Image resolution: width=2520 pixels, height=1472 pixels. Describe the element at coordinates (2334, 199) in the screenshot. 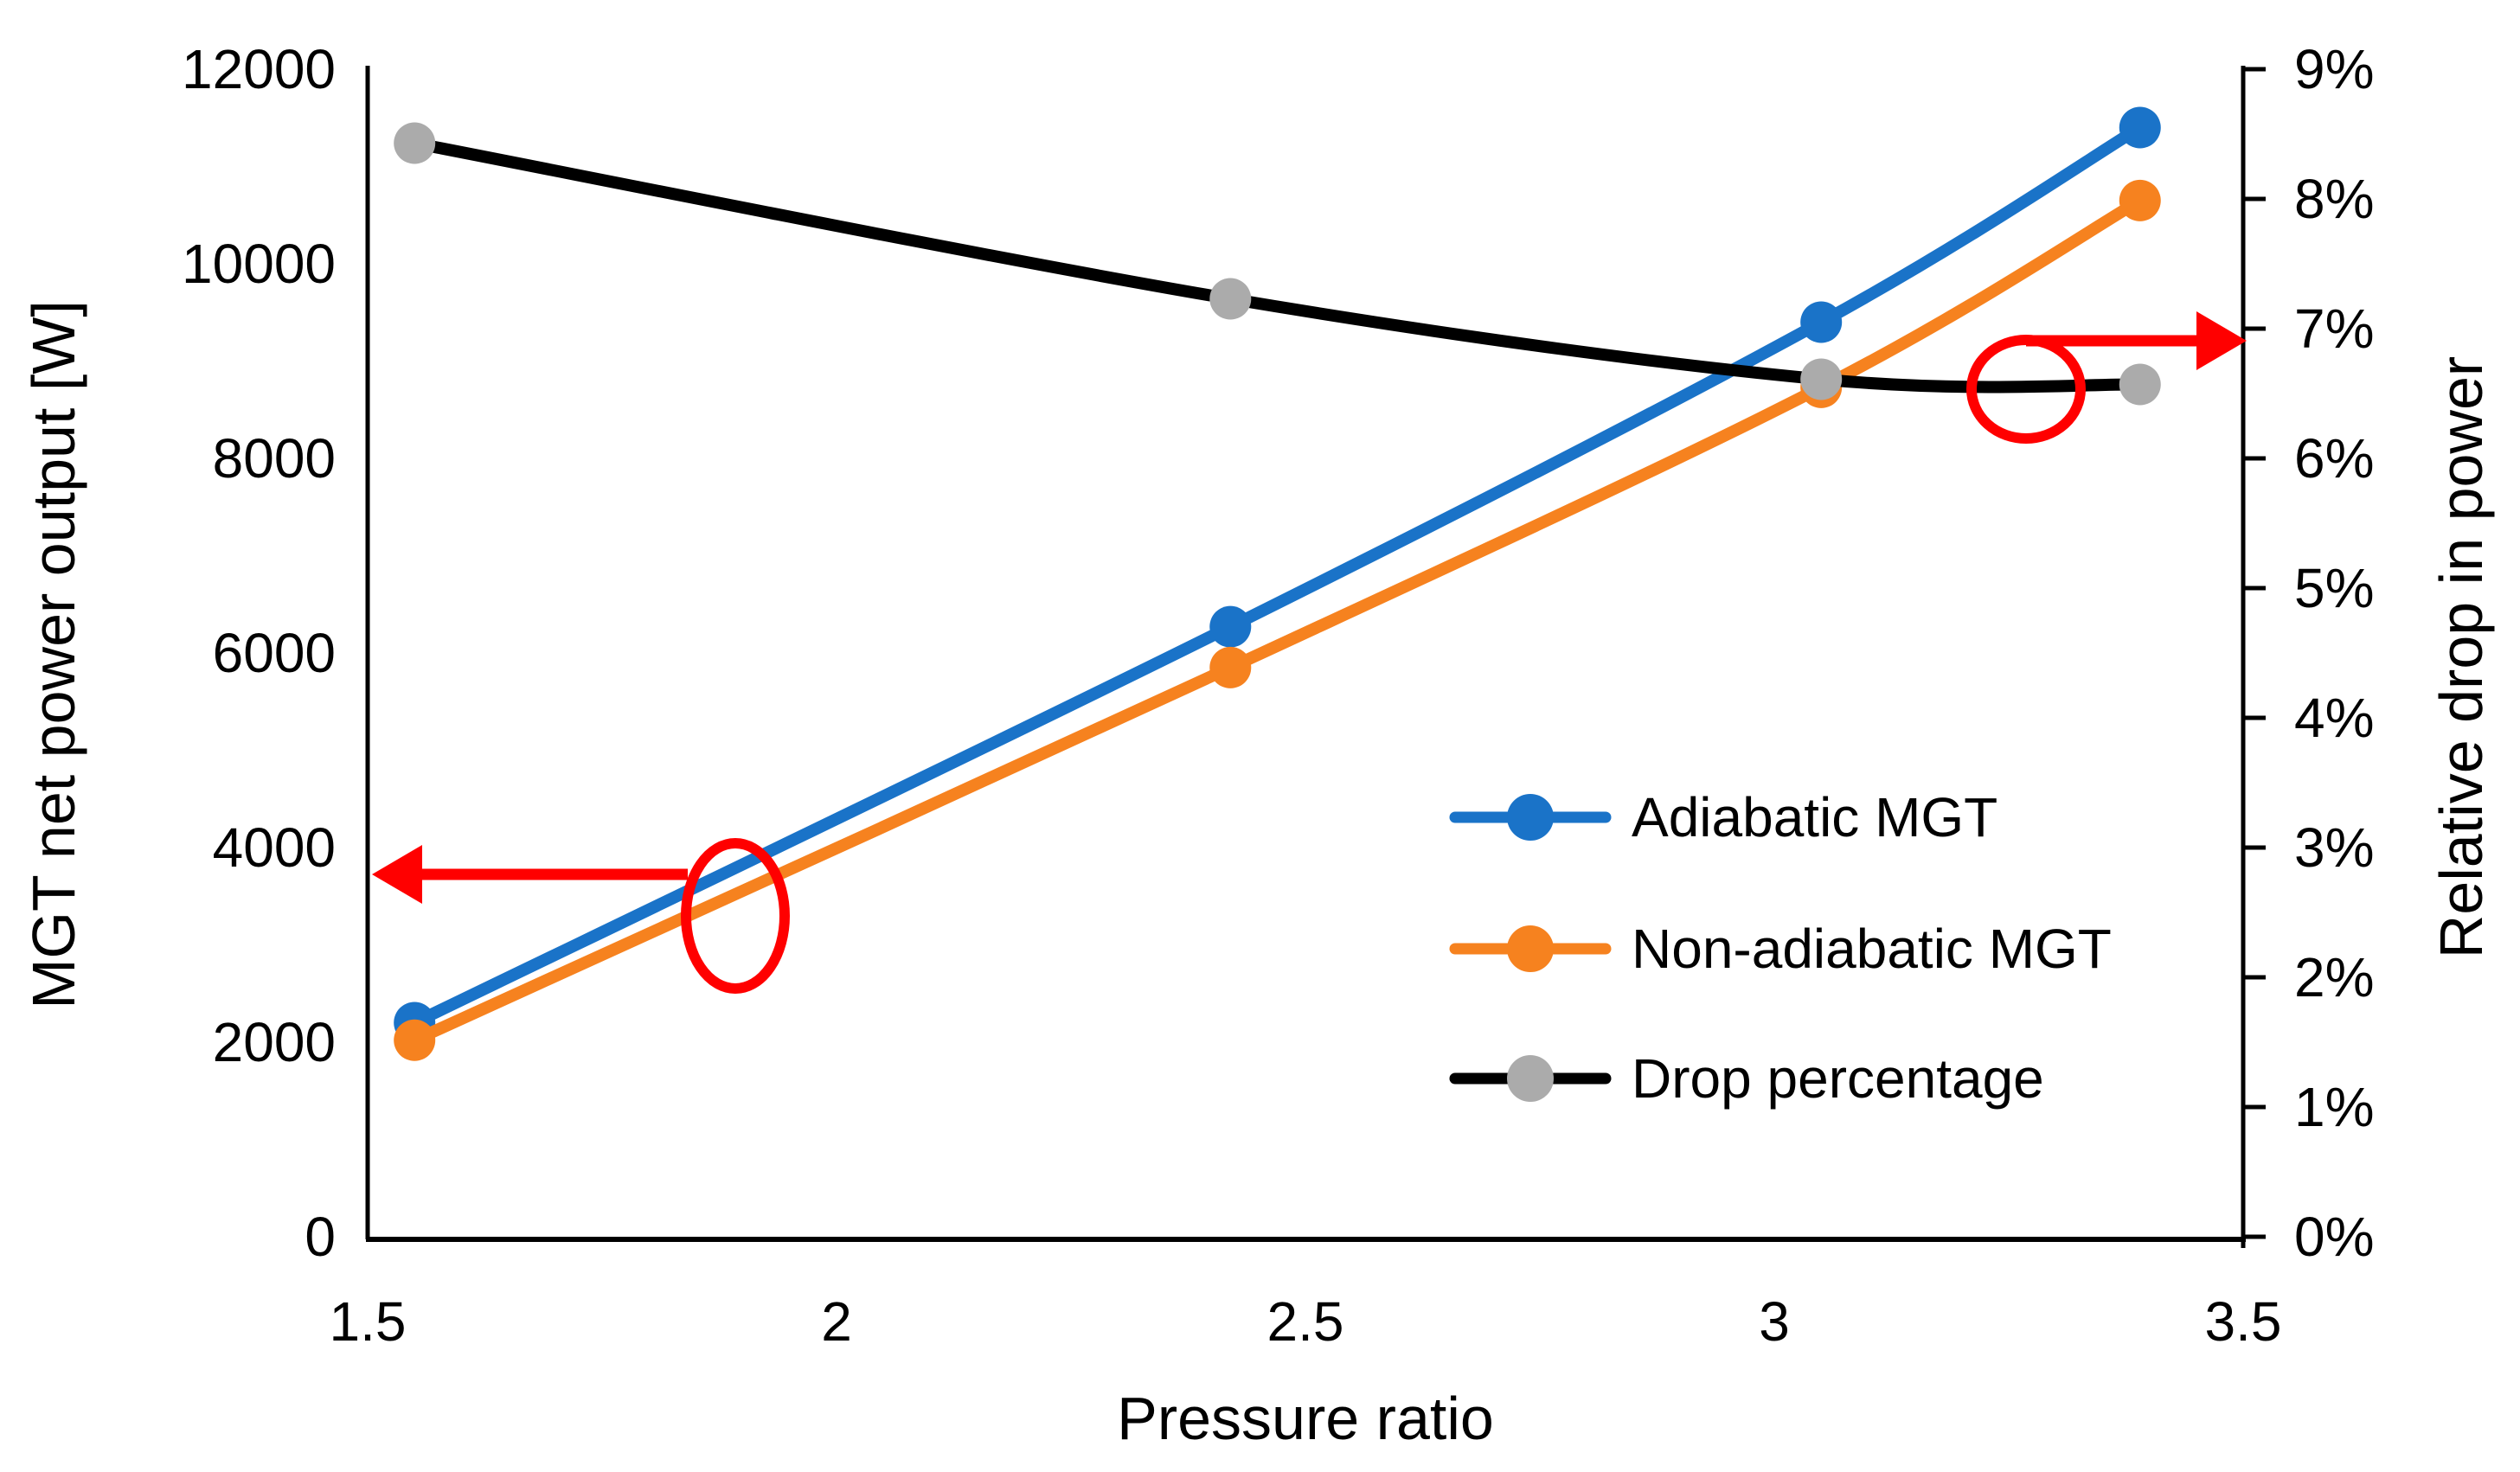

I see `right-axis-tick-label: 8%` at that location.